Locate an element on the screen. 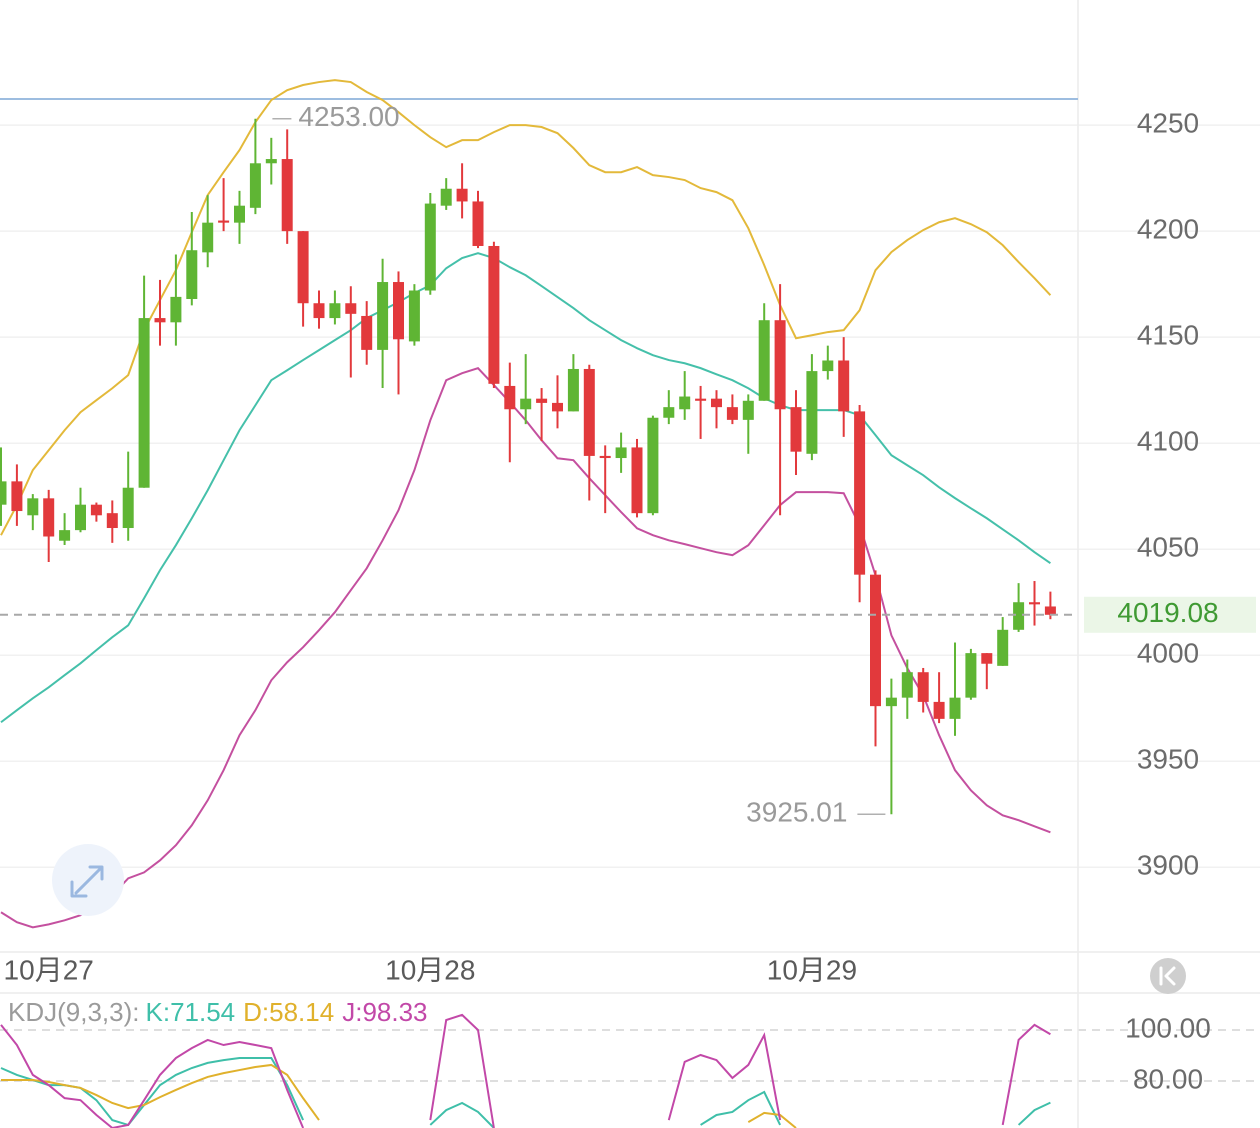 The image size is (1260, 1128). kdj-legend: KDJ(9,3,3): K:71.54 D:58.14 J:98.33 is located at coordinates (218, 1012).